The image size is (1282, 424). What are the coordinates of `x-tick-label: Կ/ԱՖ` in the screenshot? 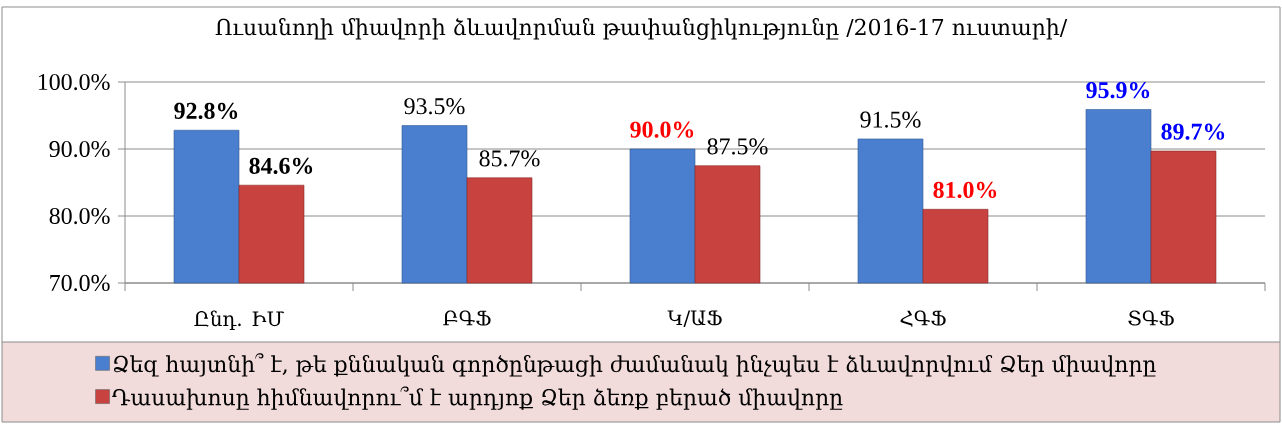 It's located at (694, 318).